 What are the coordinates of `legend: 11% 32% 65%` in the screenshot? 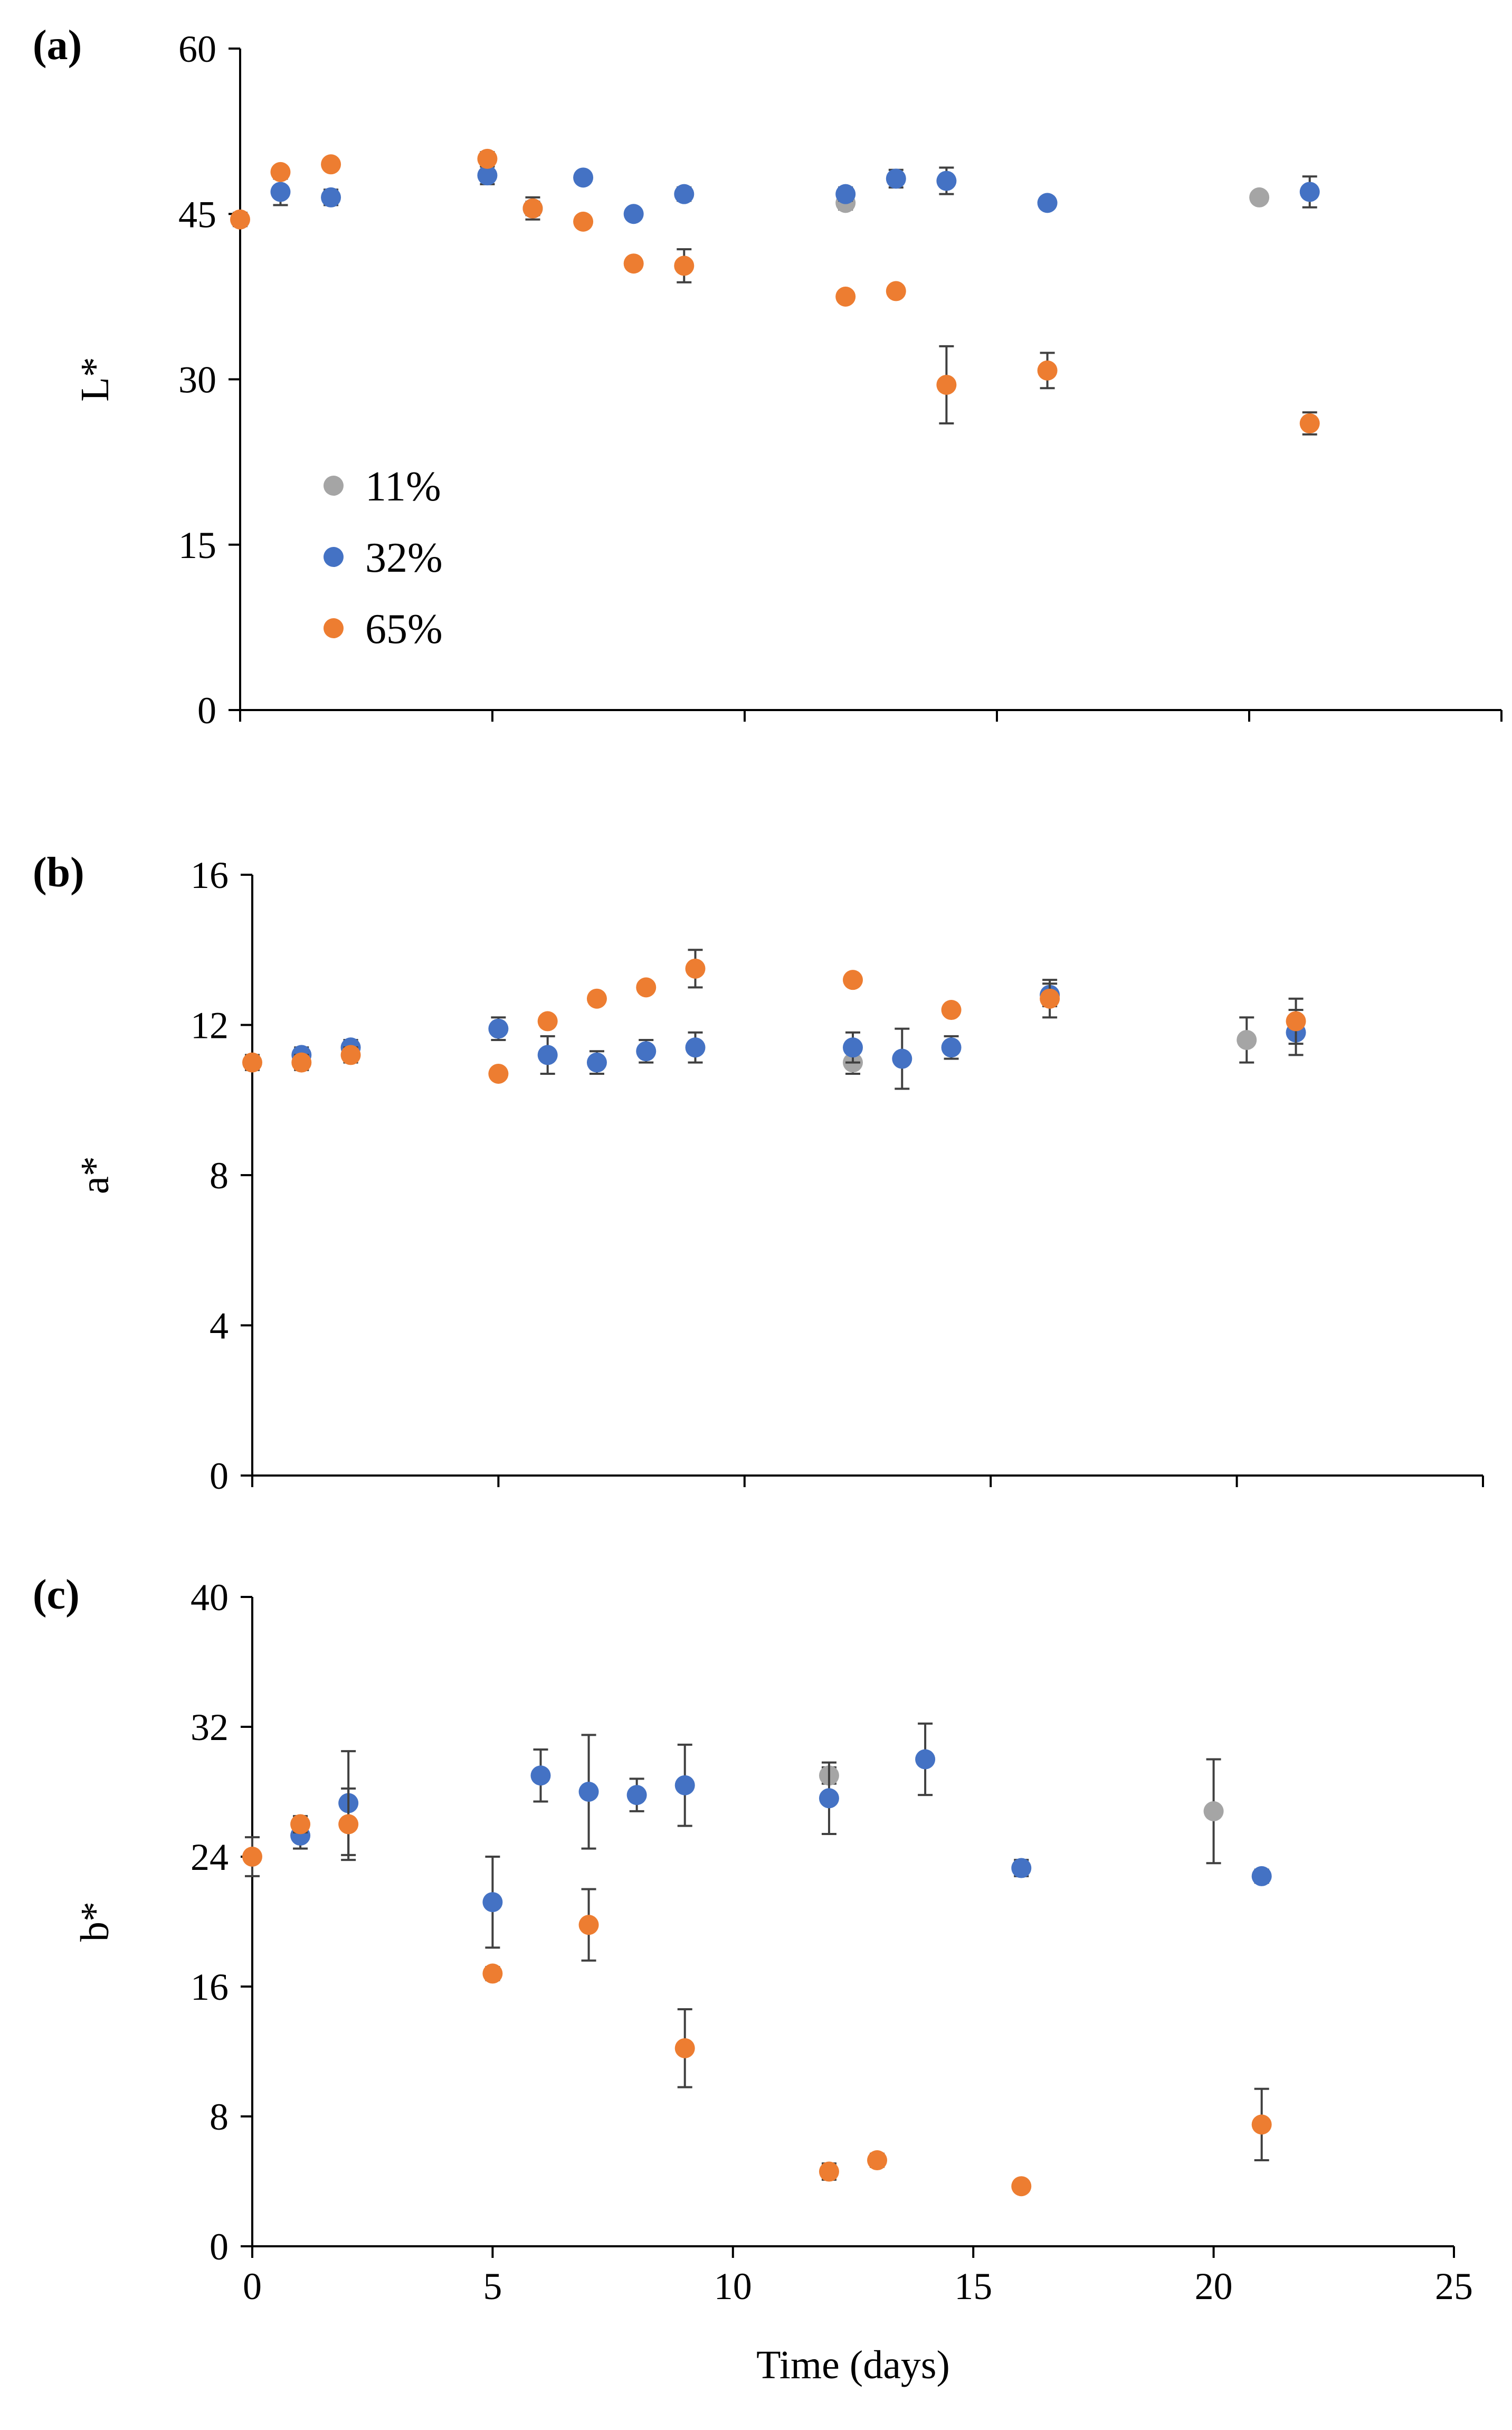 It's located at (383, 558).